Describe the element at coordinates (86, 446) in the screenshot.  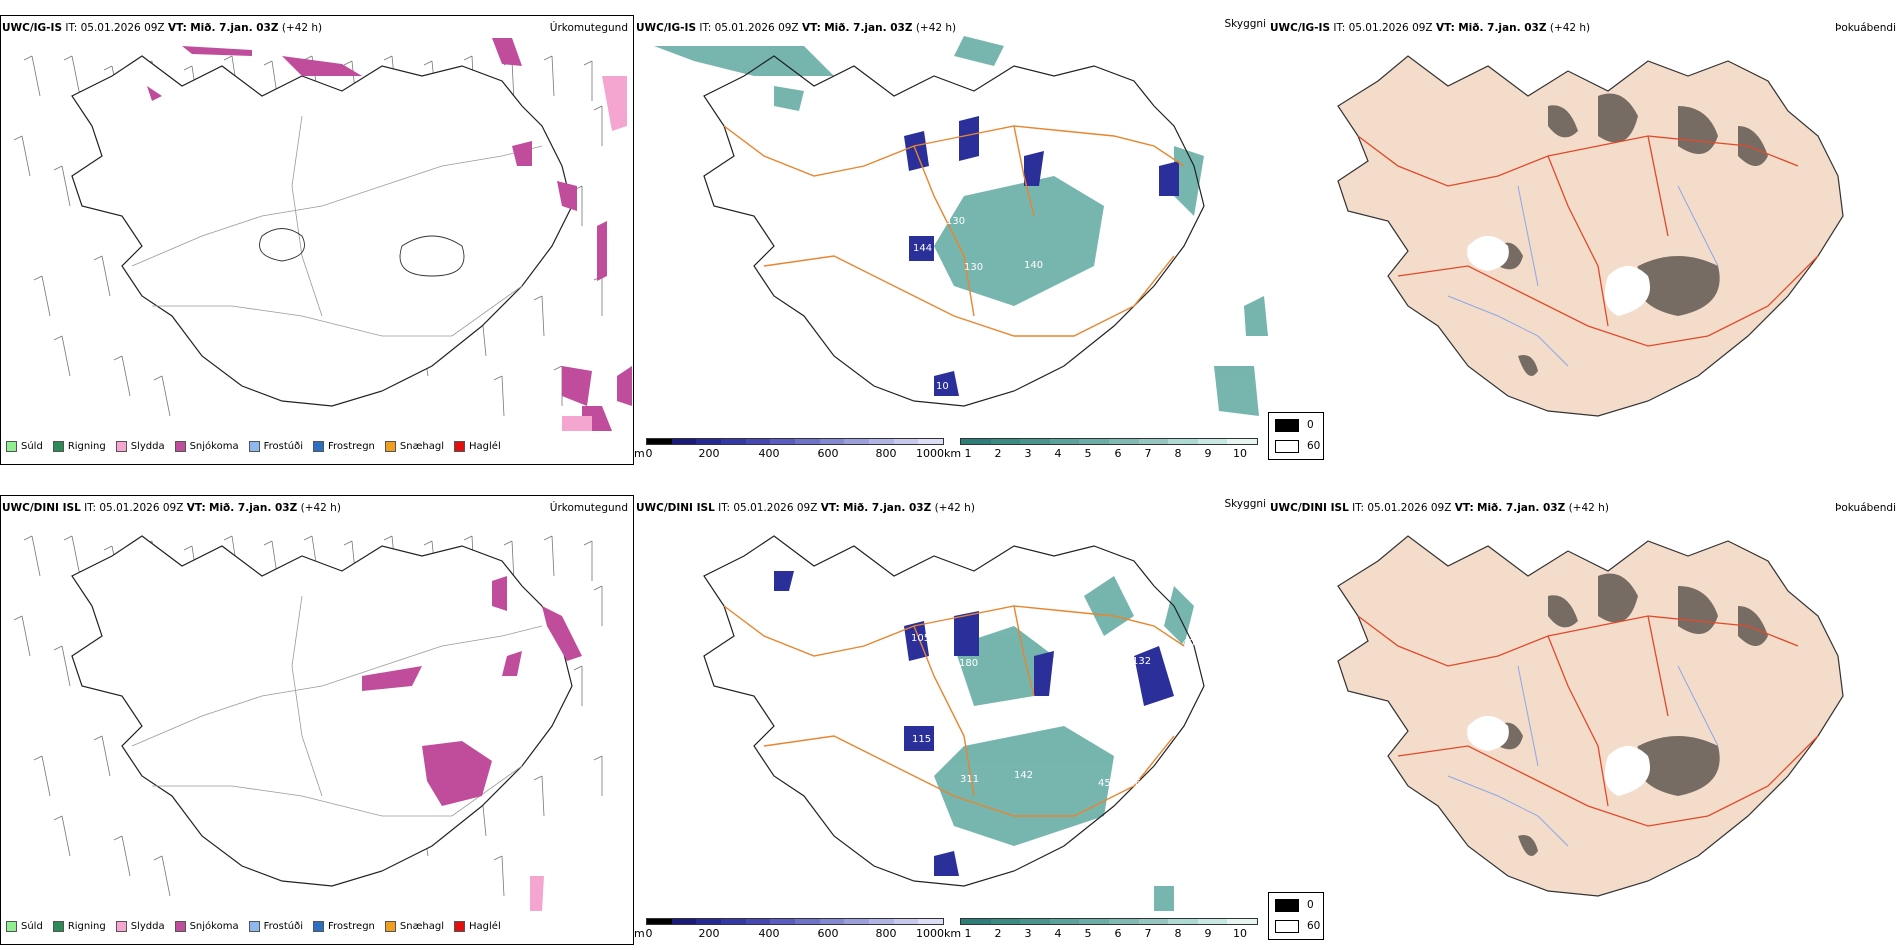
I see `legend-label: Rigning` at that location.